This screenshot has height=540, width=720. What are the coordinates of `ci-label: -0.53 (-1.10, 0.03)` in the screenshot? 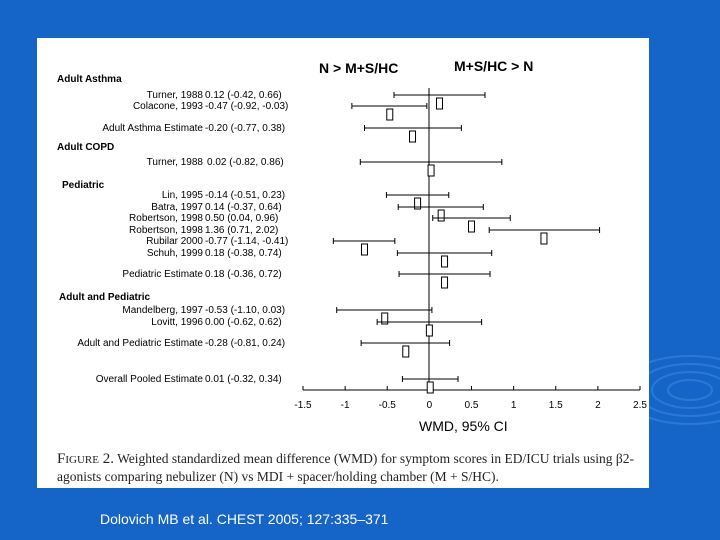 It's located at (245, 310).